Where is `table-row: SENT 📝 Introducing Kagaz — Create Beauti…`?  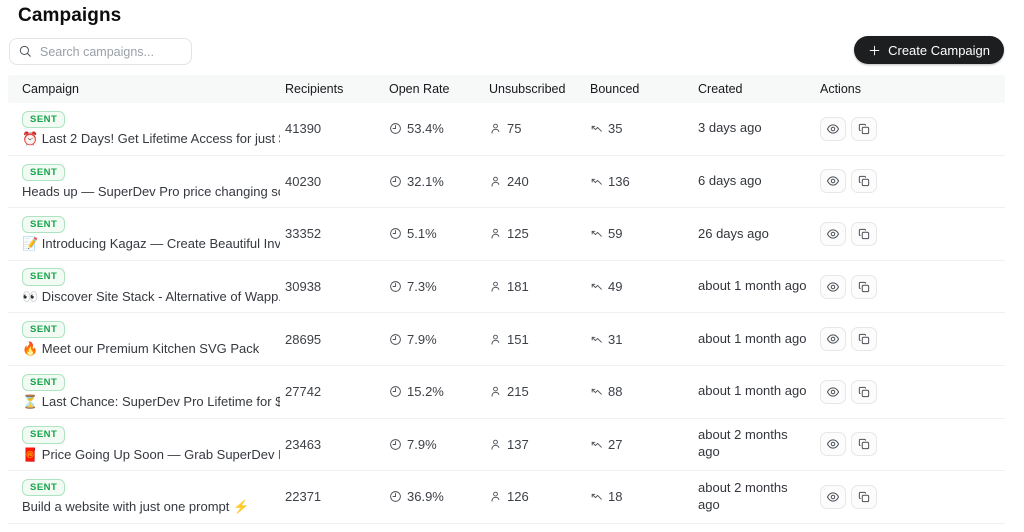 table-row: SENT 📝 Introducing Kagaz — Create Beauti… is located at coordinates (506, 234).